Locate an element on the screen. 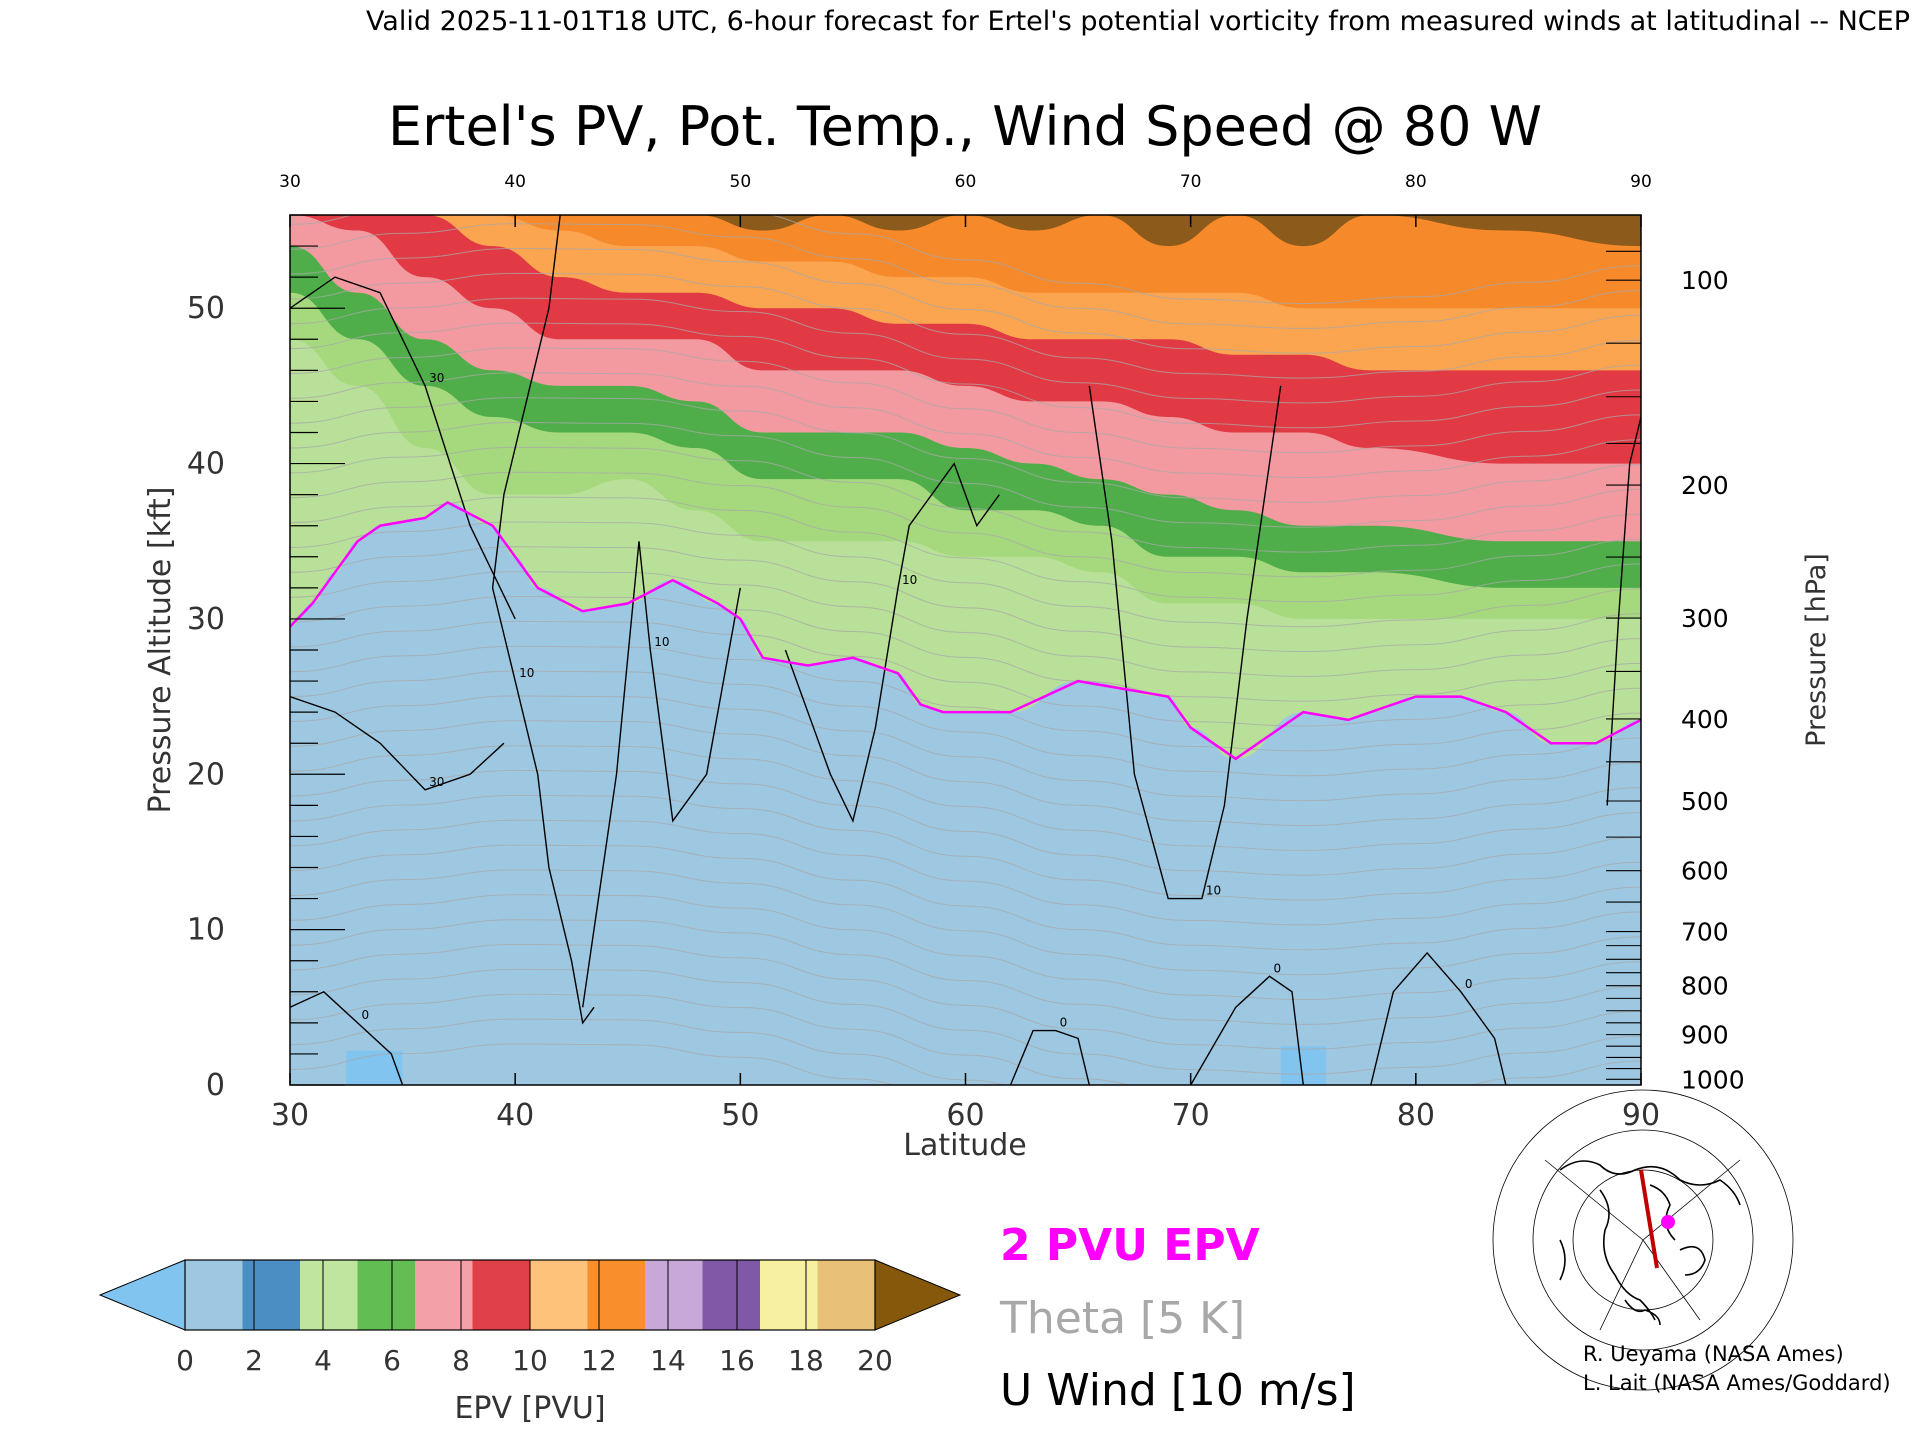  y-tick-label-right: 700 is located at coordinates (1705, 932).